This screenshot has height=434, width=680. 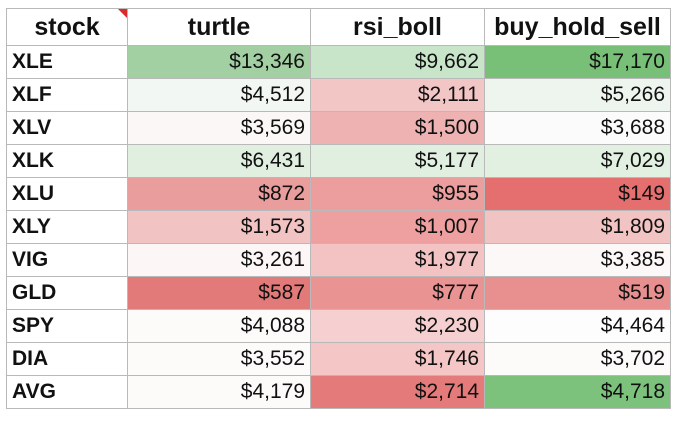 What do you see at coordinates (219, 260) in the screenshot?
I see `turtle-cell: $3,261` at bounding box center [219, 260].